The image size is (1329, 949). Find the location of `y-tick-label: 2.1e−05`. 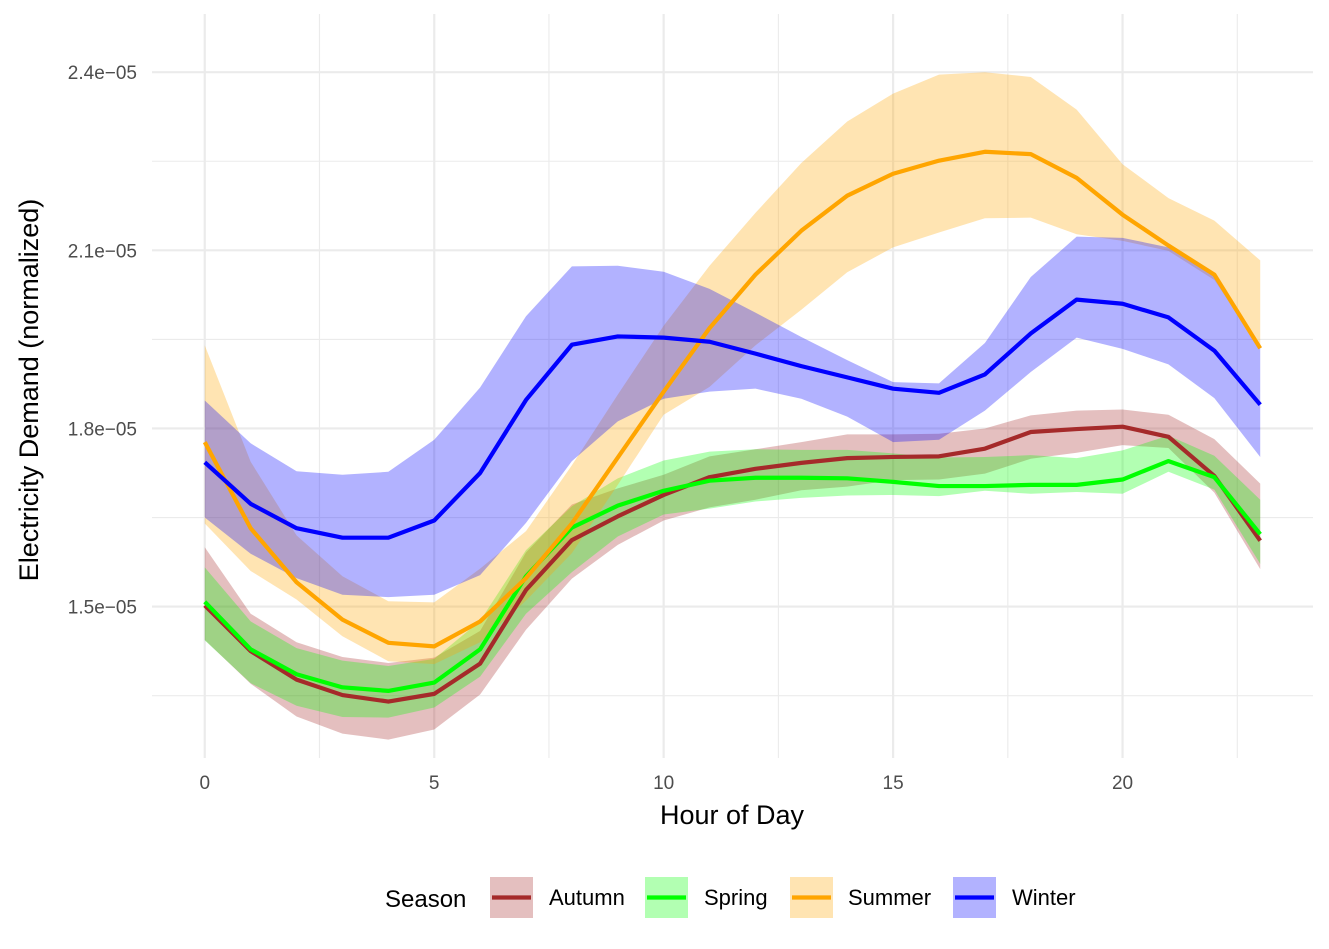

y-tick-label: 2.1e−05 is located at coordinates (102, 251).